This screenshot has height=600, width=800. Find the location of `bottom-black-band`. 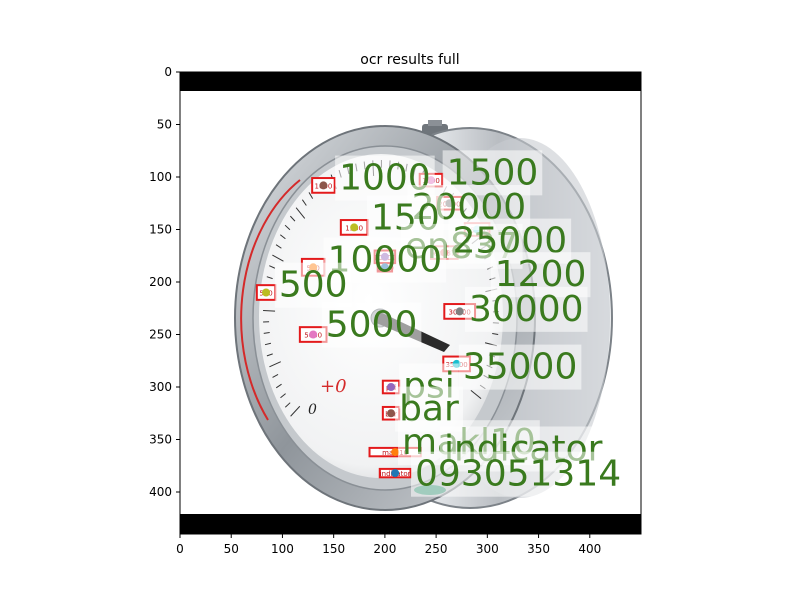

bottom-black-band is located at coordinates (410, 524).